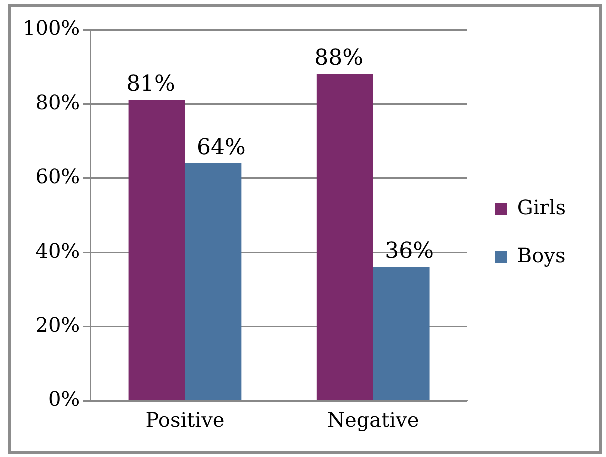 The image size is (606, 457). I want to click on data-label: 88%, so click(339, 59).